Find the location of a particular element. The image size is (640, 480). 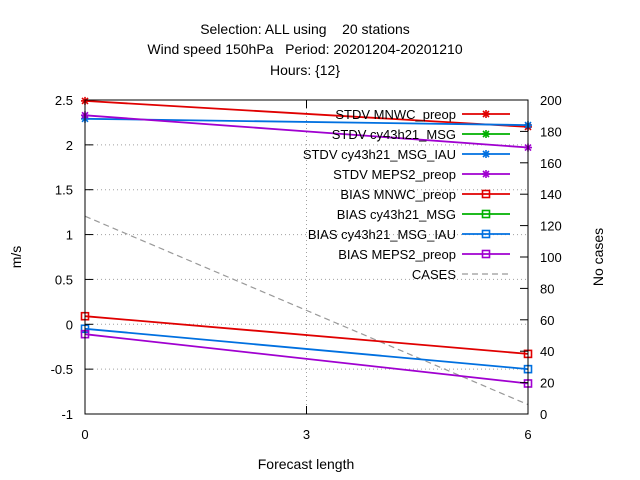

legend-item-4: BIAS MNWC_preop is located at coordinates (425, 194).